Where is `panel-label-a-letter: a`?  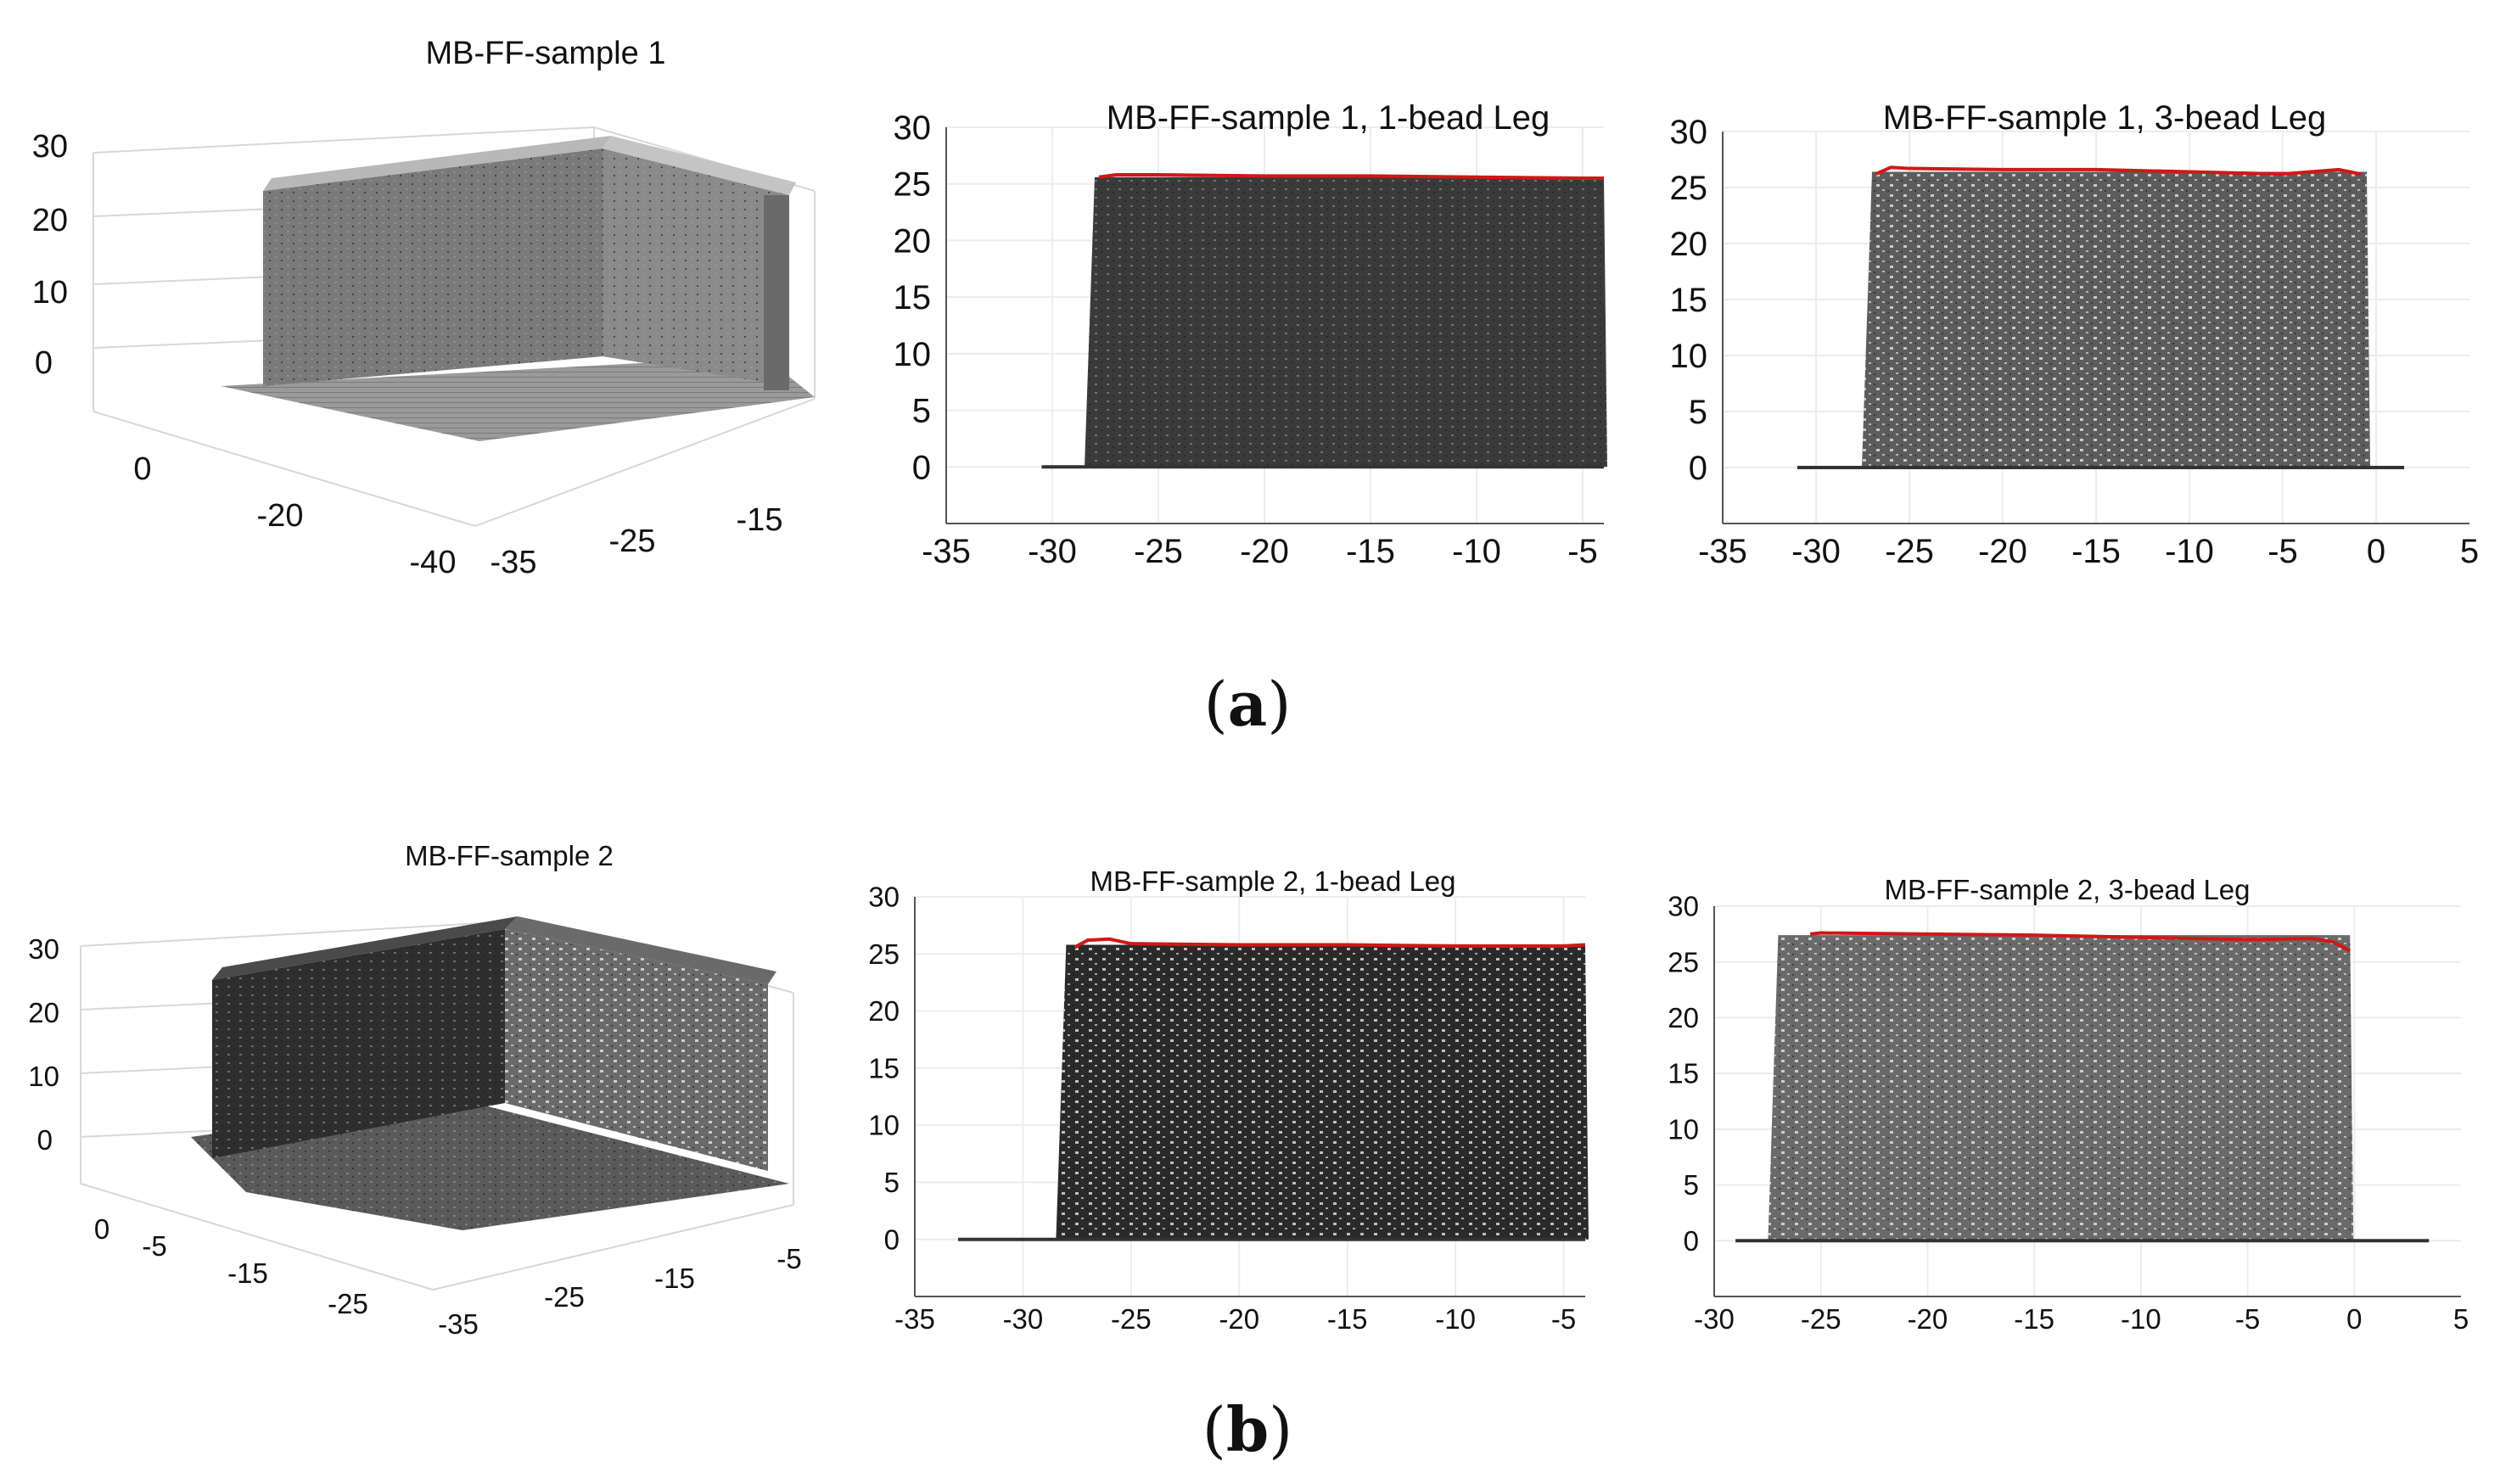 panel-label-a-letter: a is located at coordinates (1248, 704).